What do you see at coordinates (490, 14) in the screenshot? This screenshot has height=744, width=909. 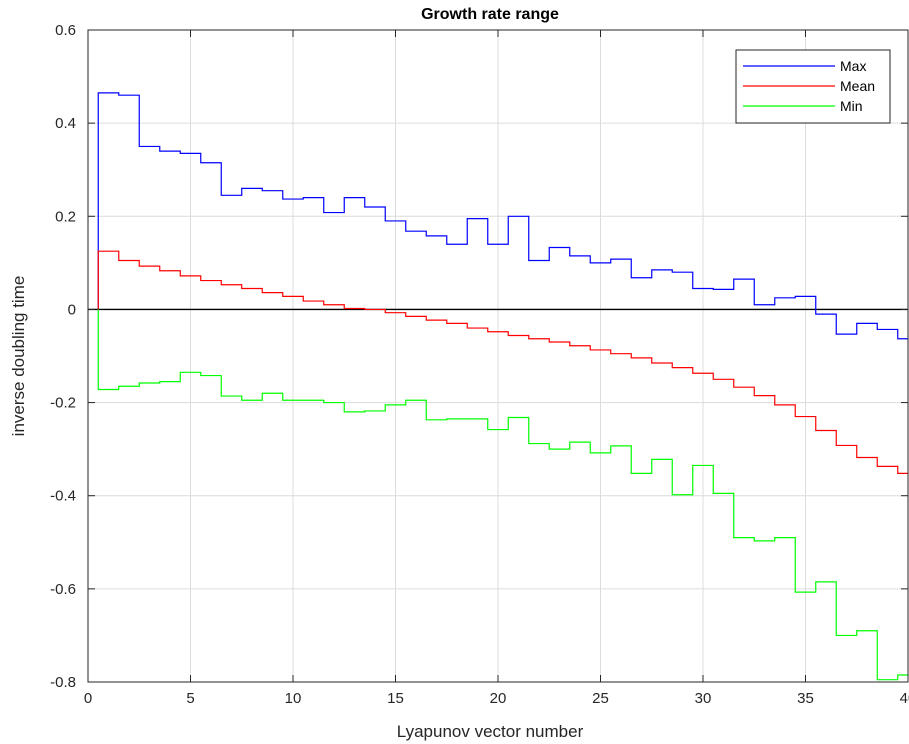 I see `chart-title: Growth rate range` at bounding box center [490, 14].